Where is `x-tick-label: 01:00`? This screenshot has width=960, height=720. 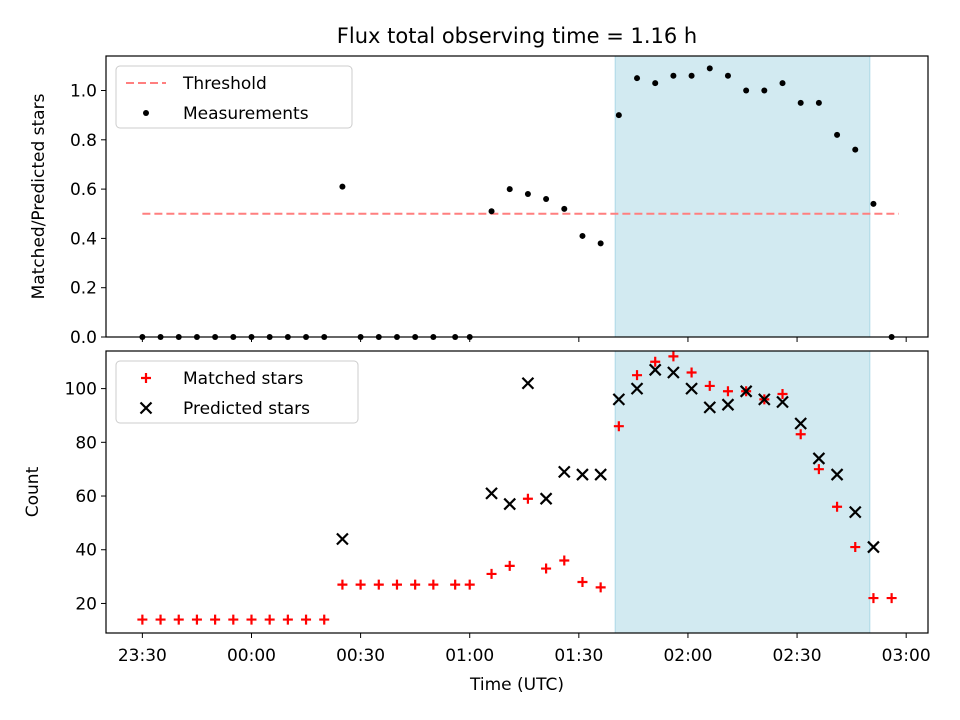
x-tick-label: 01:00 is located at coordinates (469, 656).